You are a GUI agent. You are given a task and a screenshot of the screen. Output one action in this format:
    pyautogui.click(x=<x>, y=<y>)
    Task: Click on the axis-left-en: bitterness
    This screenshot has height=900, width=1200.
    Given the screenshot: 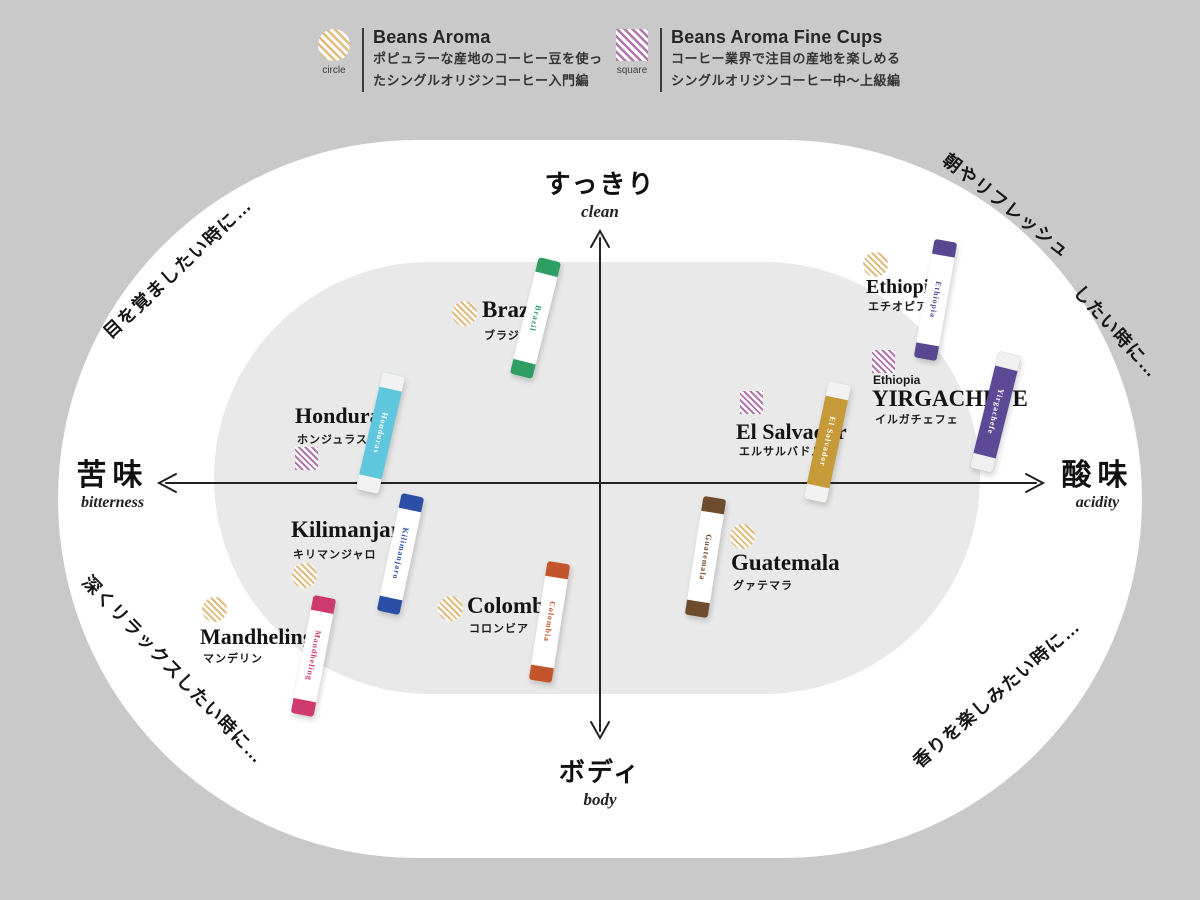 What is the action you would take?
    pyautogui.click(x=112, y=502)
    